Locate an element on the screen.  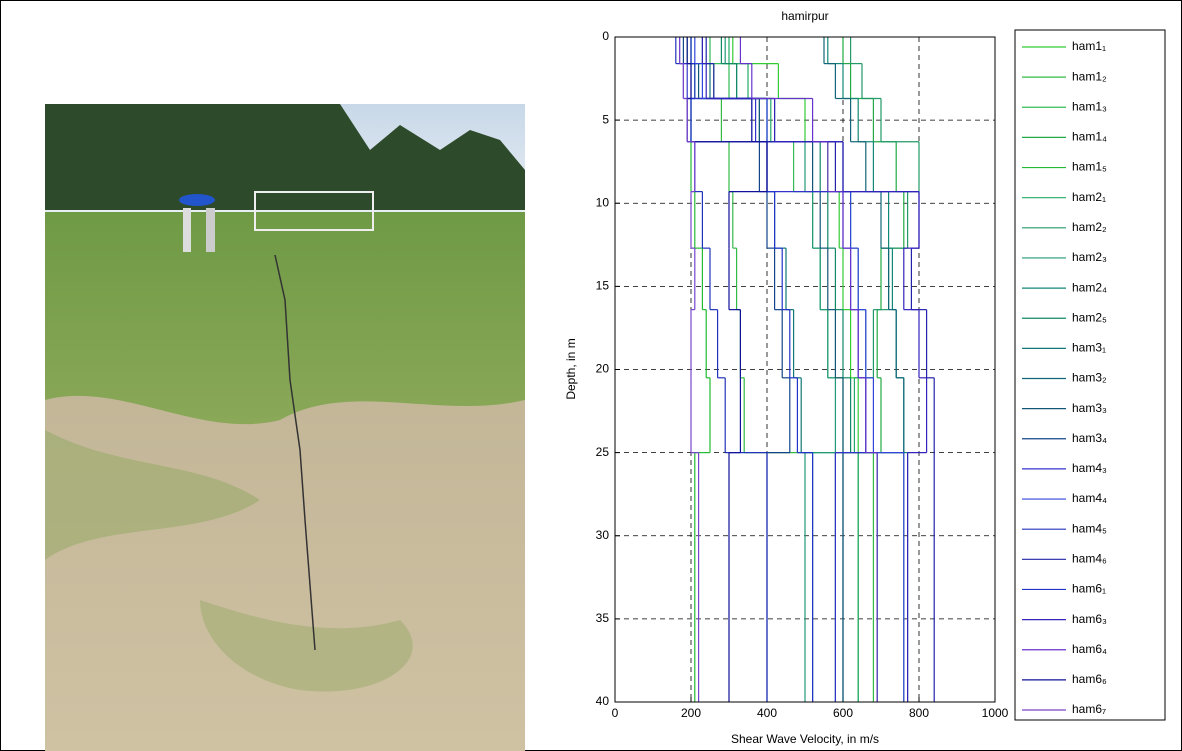
legend-label: ham6₇ is located at coordinates (1089, 709).